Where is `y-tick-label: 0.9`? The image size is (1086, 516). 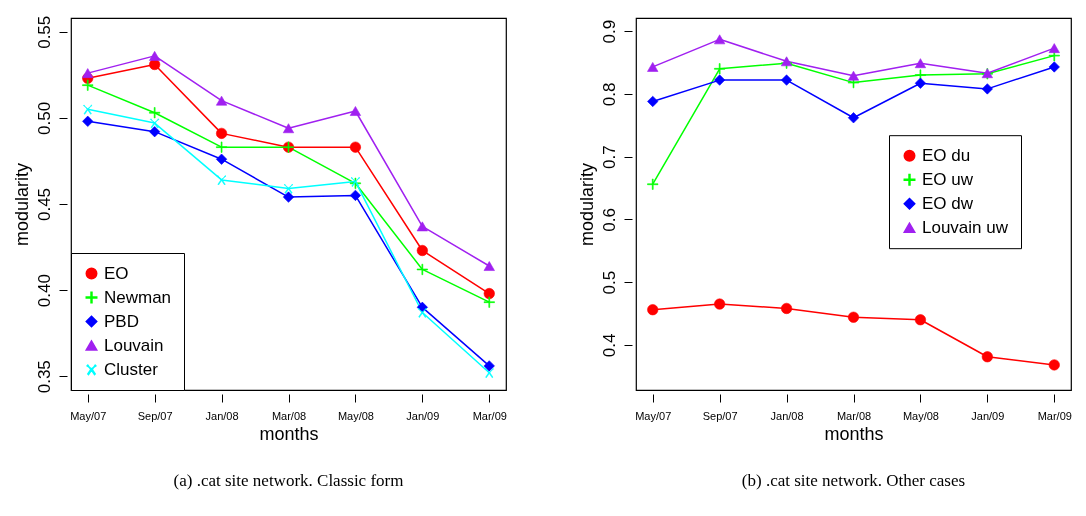 y-tick-label: 0.9 is located at coordinates (609, 31).